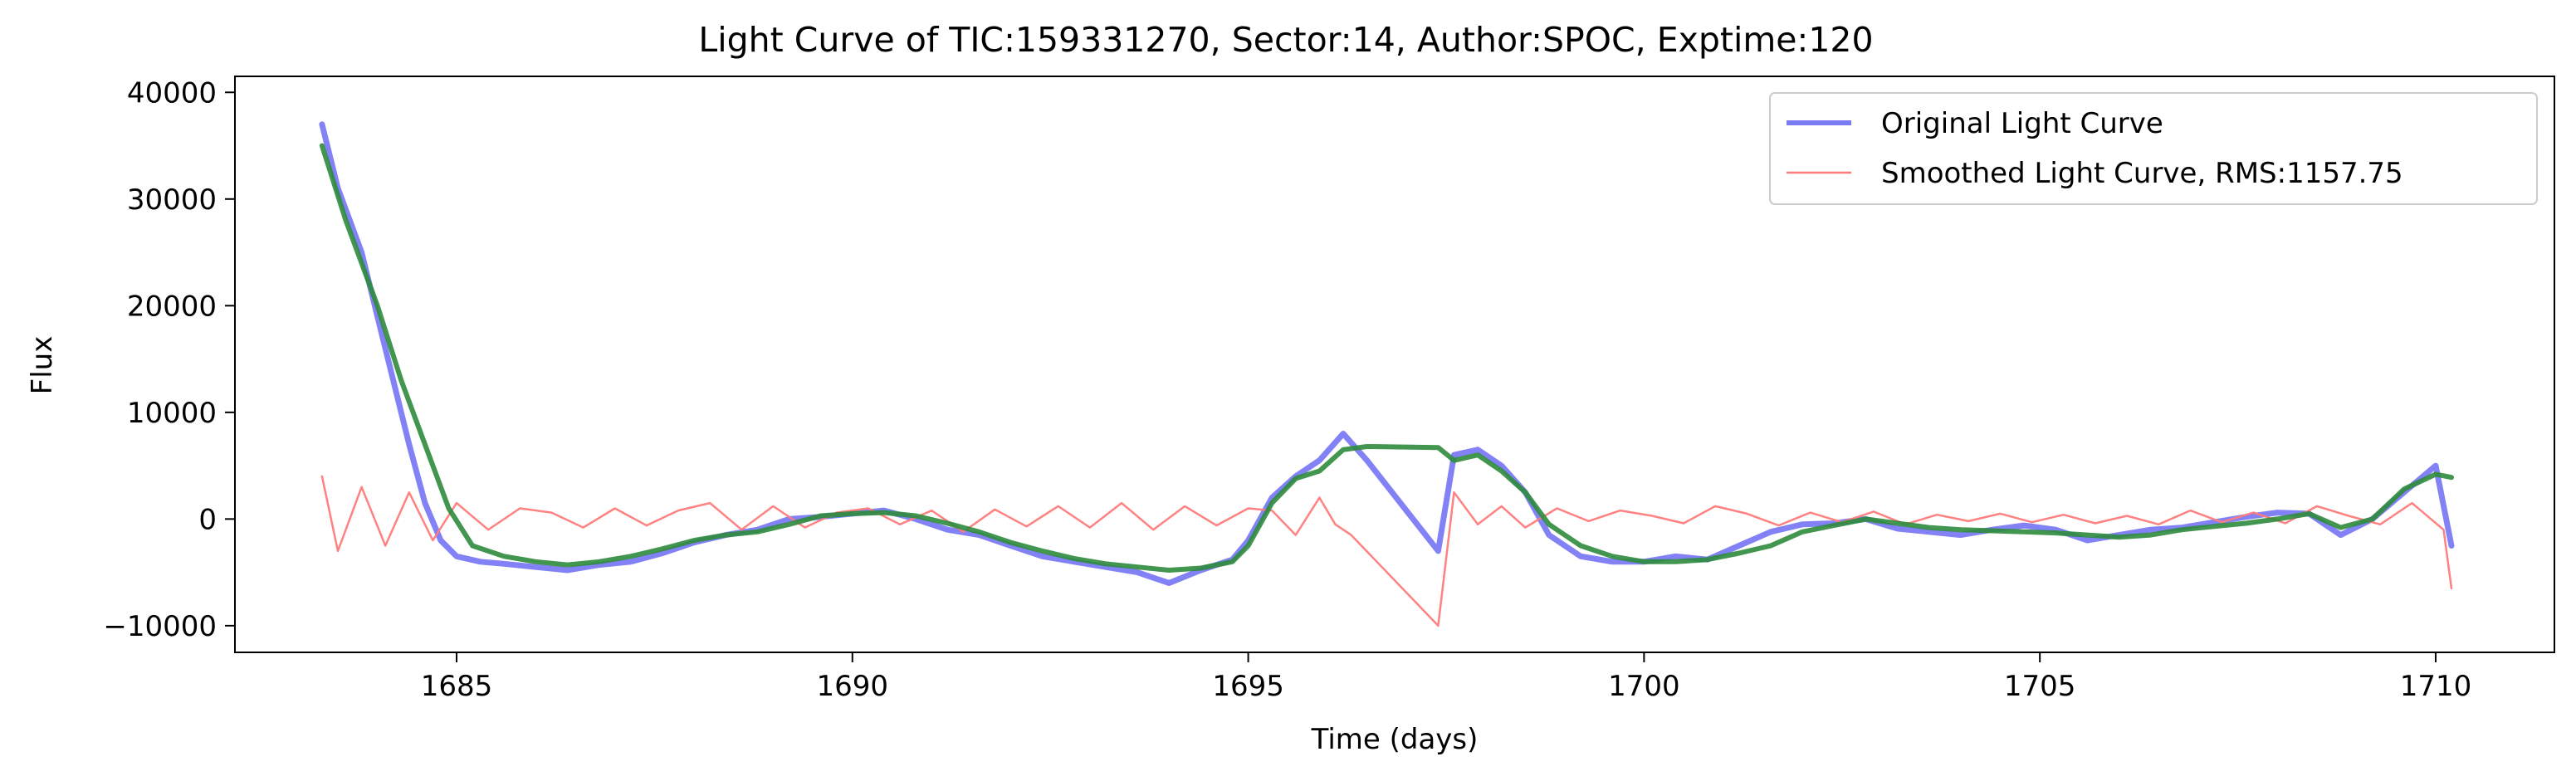  I want to click on legend-box, so click(2153, 148).